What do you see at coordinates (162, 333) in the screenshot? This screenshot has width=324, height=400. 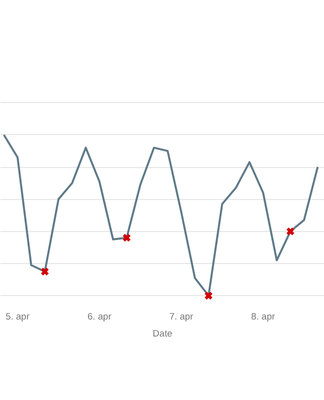 I see `x-axis-title: Date` at bounding box center [162, 333].